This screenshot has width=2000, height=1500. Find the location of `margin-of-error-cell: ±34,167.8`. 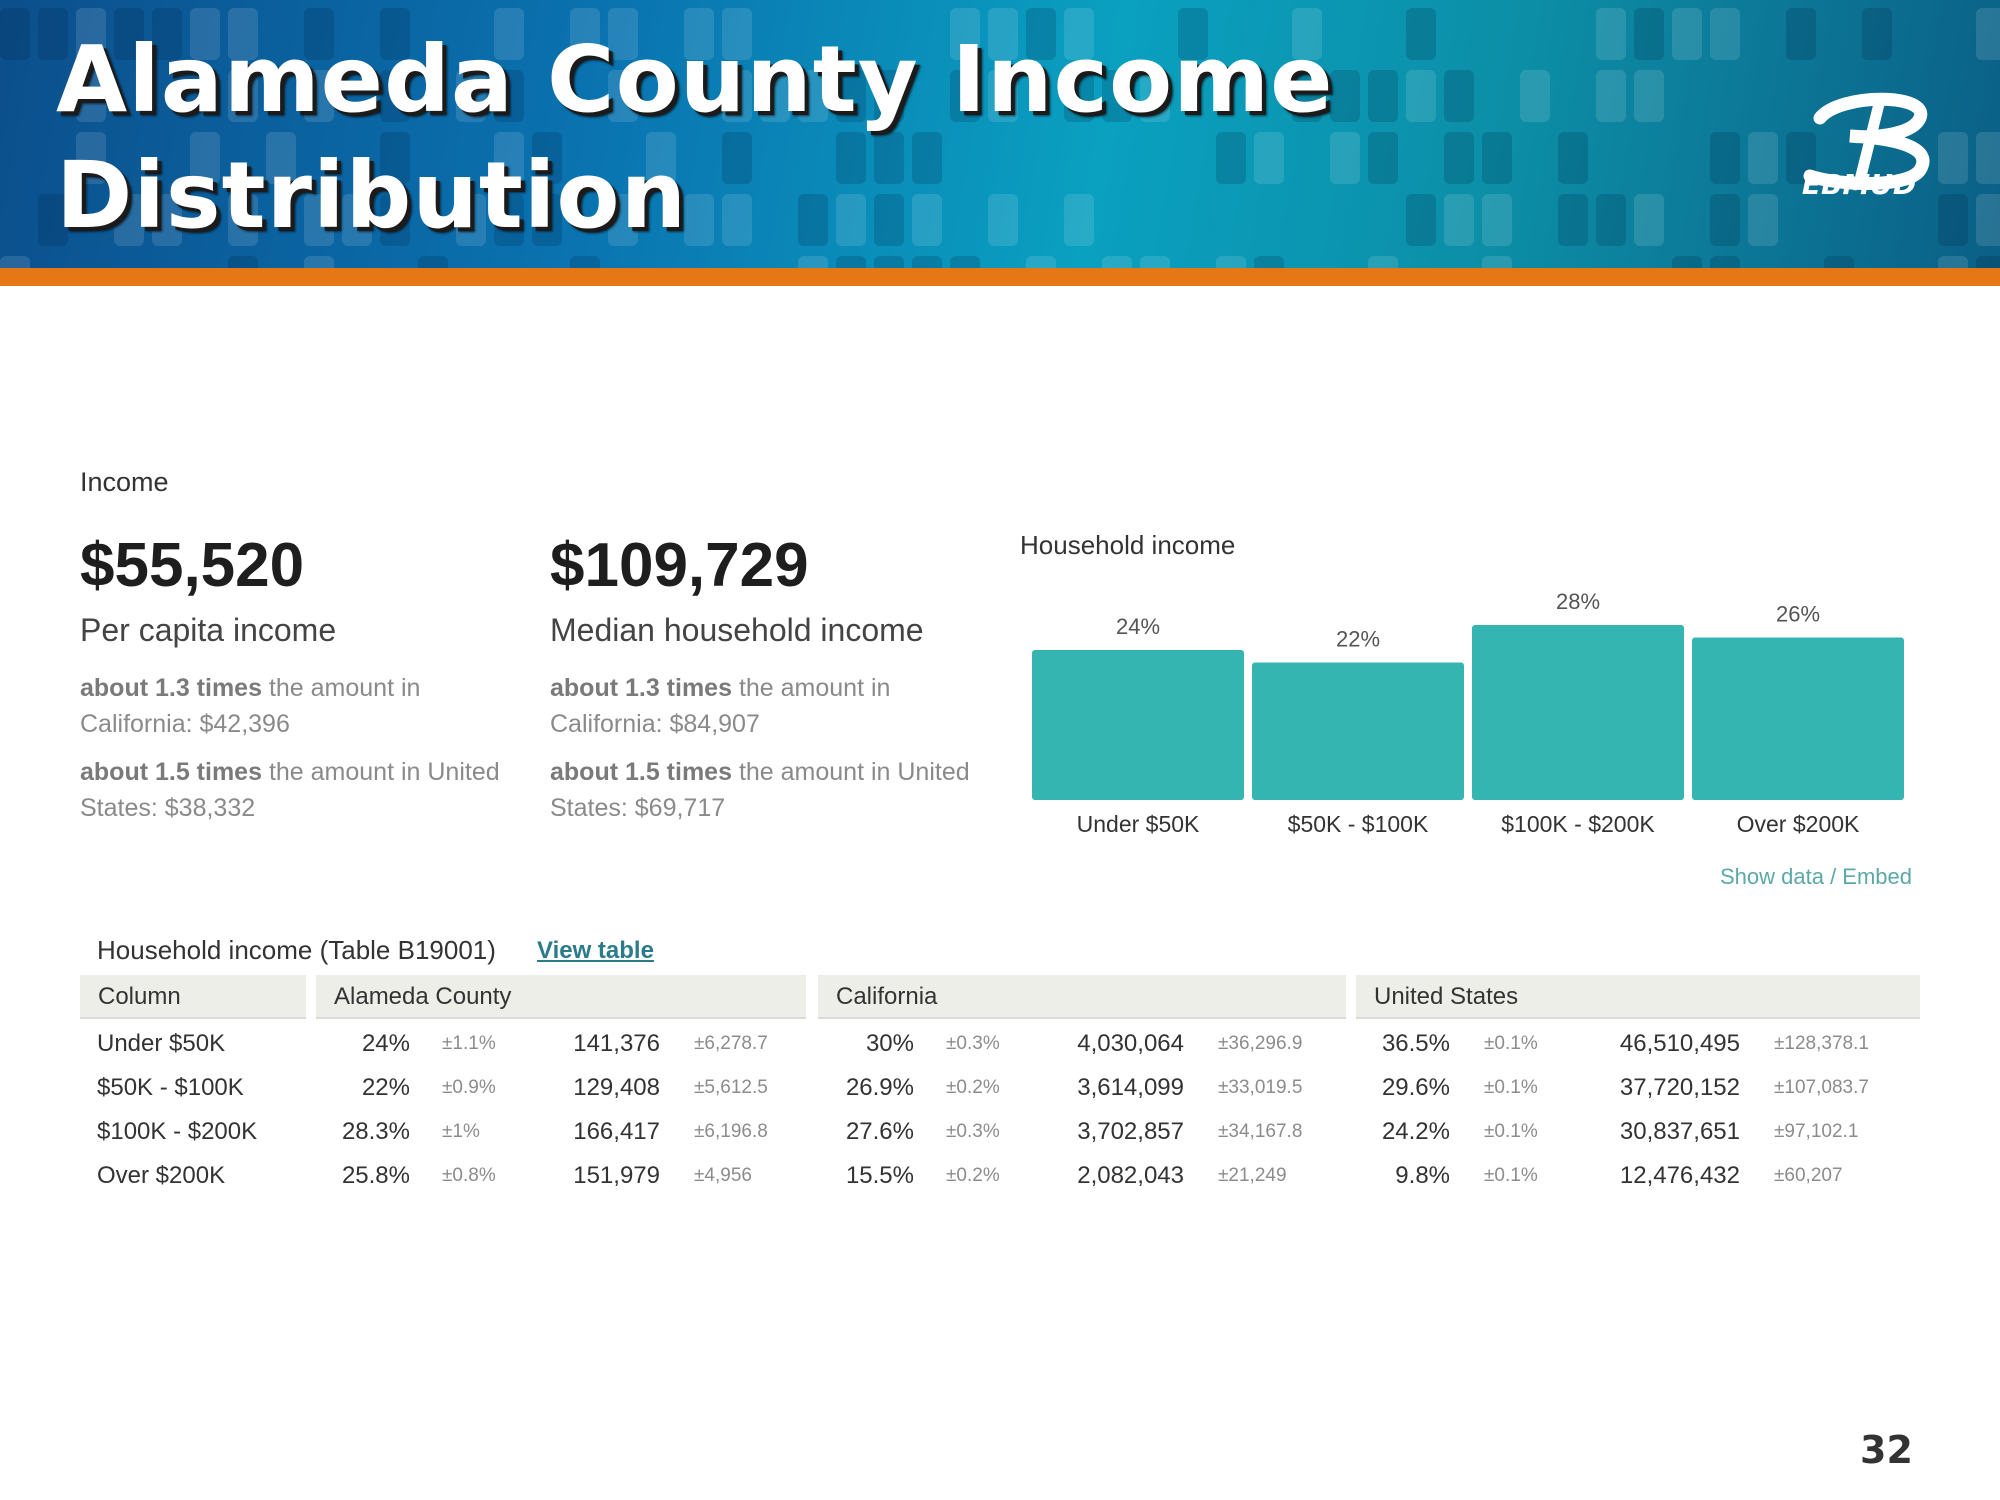

margin-of-error-cell: ±34,167.8 is located at coordinates (1260, 1131).